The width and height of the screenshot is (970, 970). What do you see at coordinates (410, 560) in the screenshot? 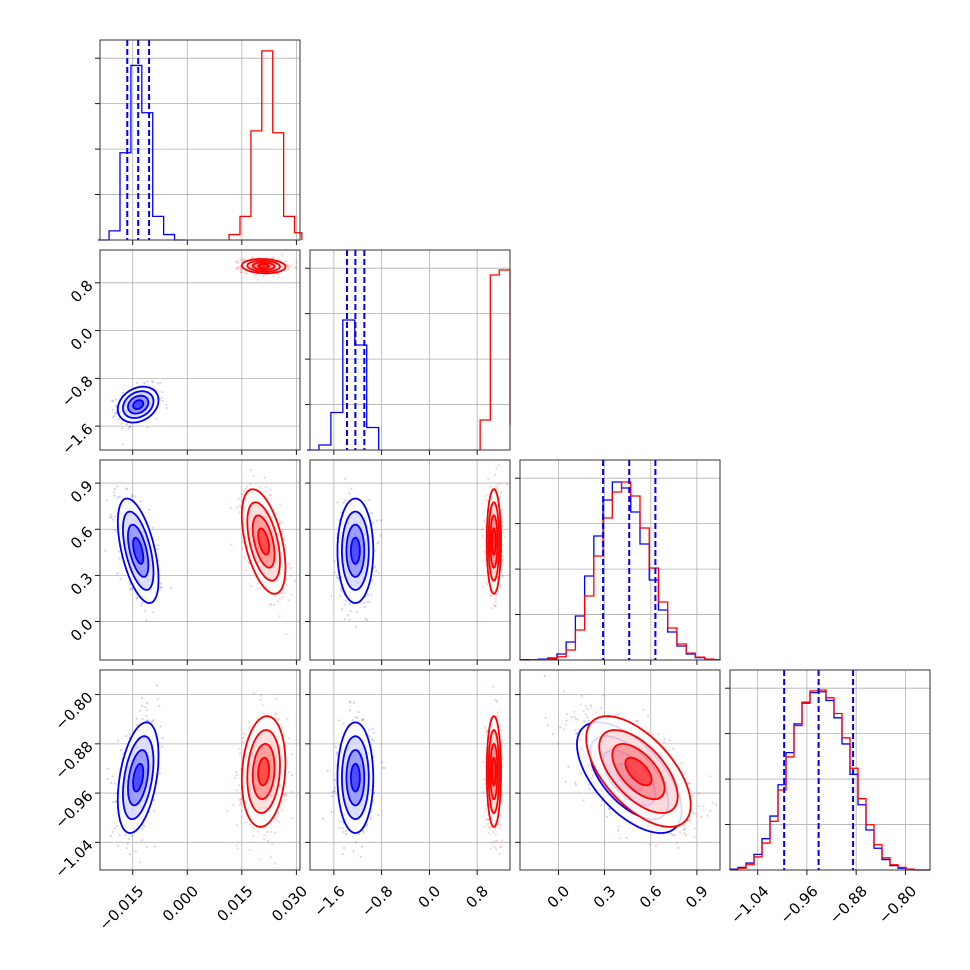
I see `scatter-grid` at bounding box center [410, 560].